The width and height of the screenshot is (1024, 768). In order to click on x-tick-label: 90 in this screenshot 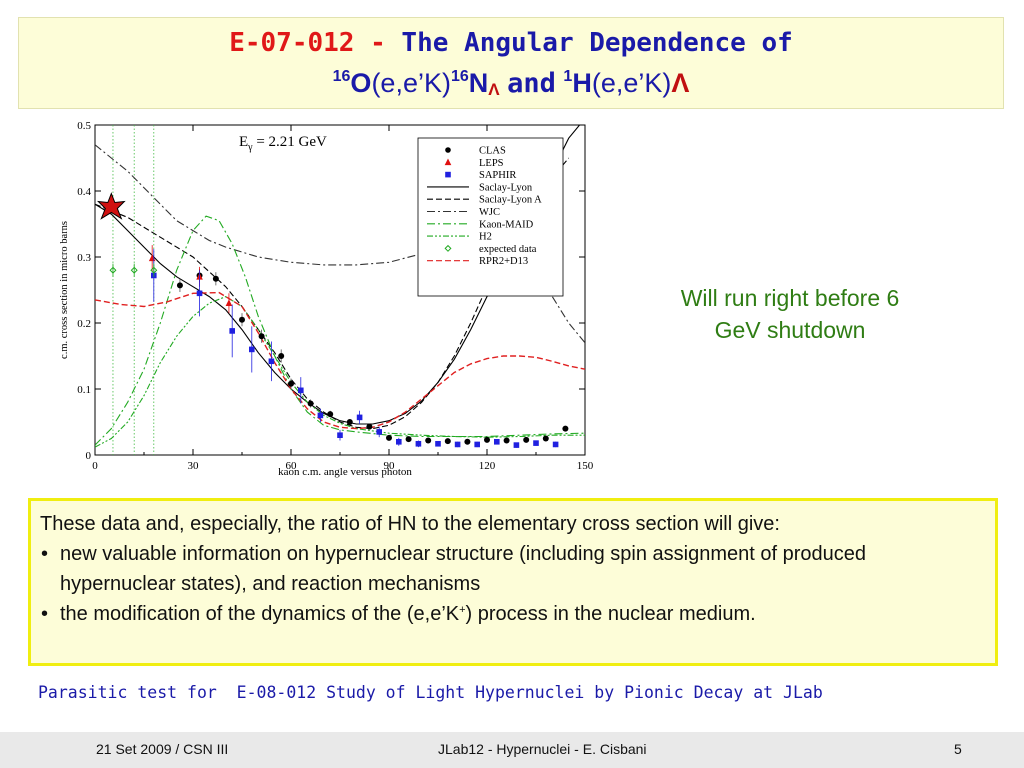, I will do `click(390, 466)`.